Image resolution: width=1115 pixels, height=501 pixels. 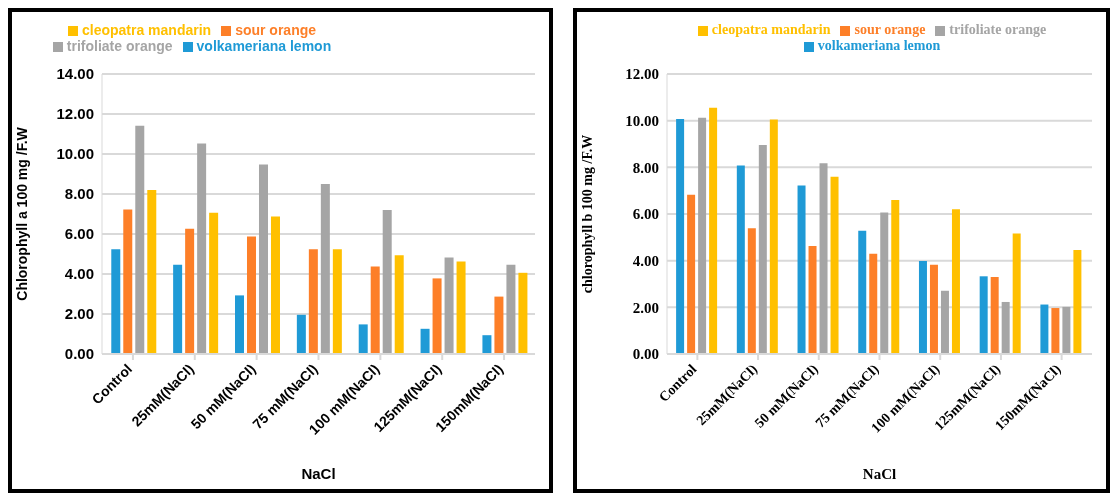 What do you see at coordinates (75, 74) in the screenshot?
I see `y-tick-label: 14.00` at bounding box center [75, 74].